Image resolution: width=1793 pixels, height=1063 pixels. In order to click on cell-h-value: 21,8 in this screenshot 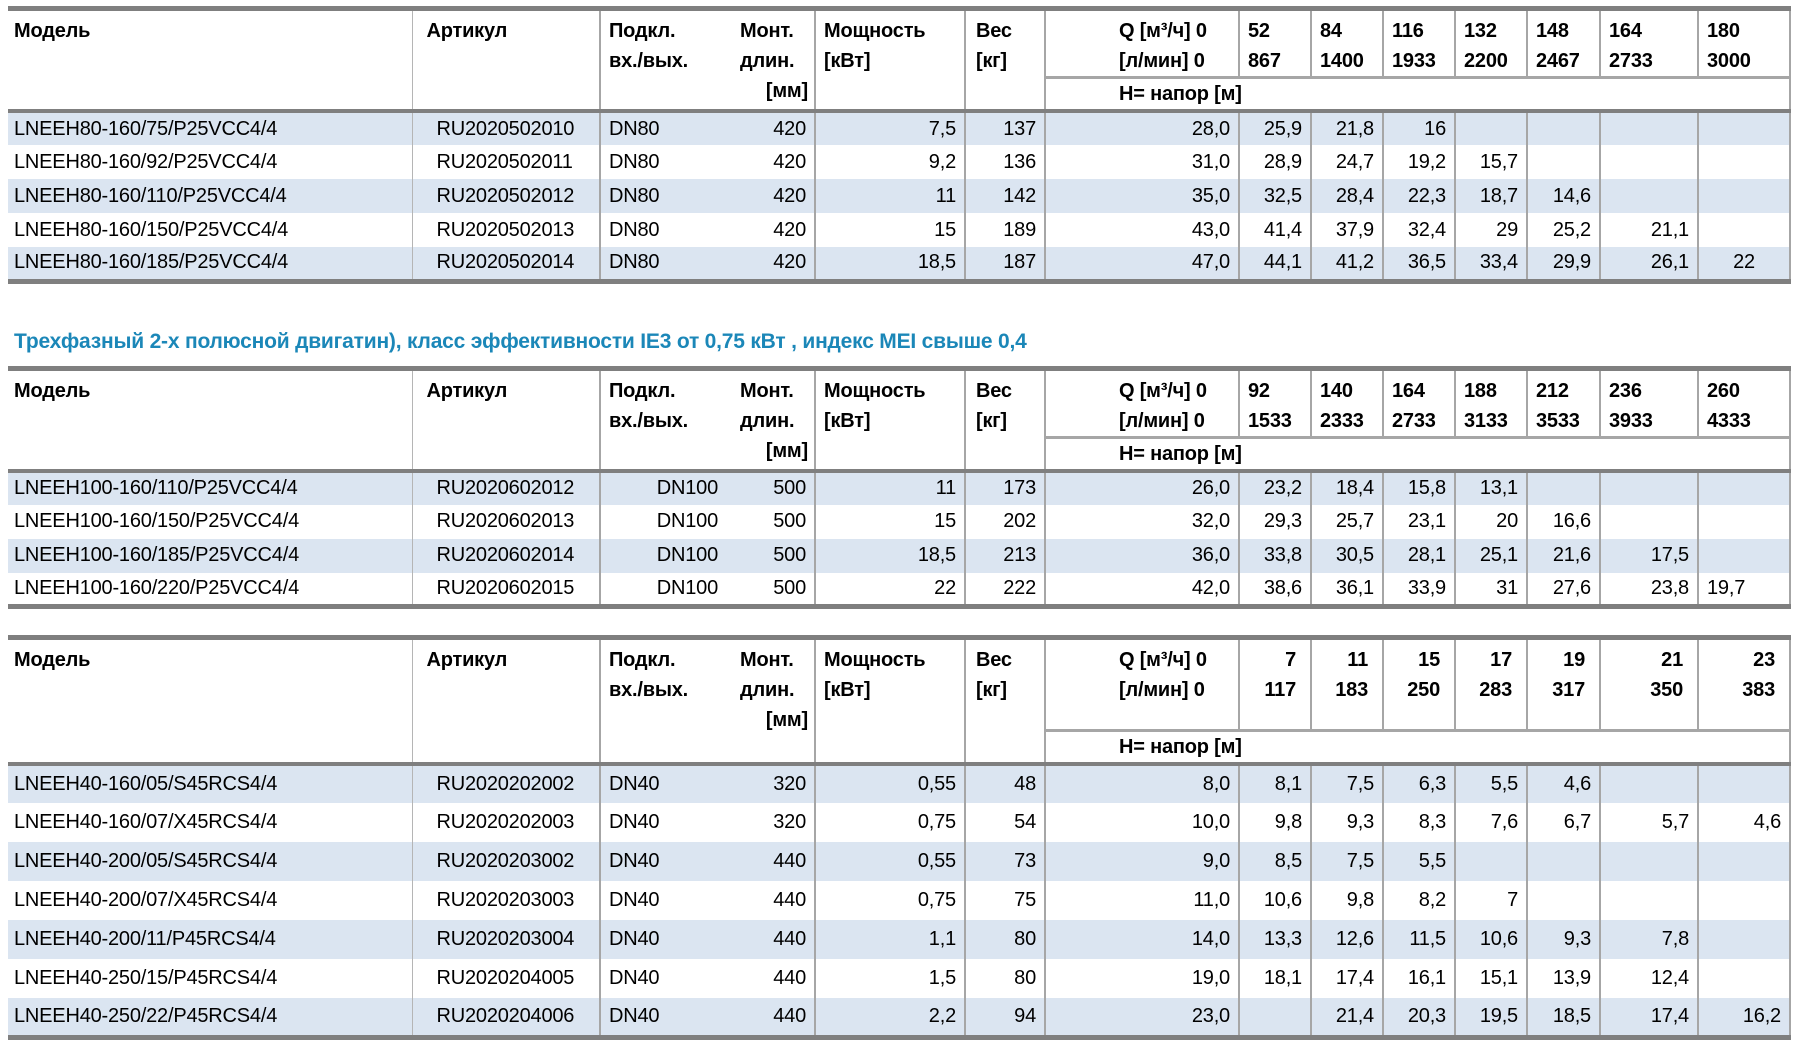, I will do `click(1346, 128)`.